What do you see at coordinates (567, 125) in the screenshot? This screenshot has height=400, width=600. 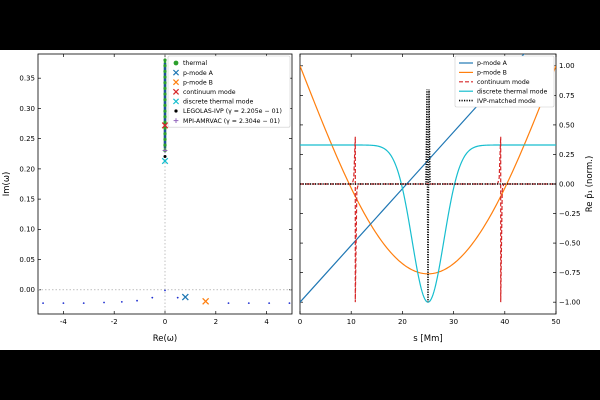 I see `eigenfunction-y-tick-label: 0.50` at bounding box center [567, 125].